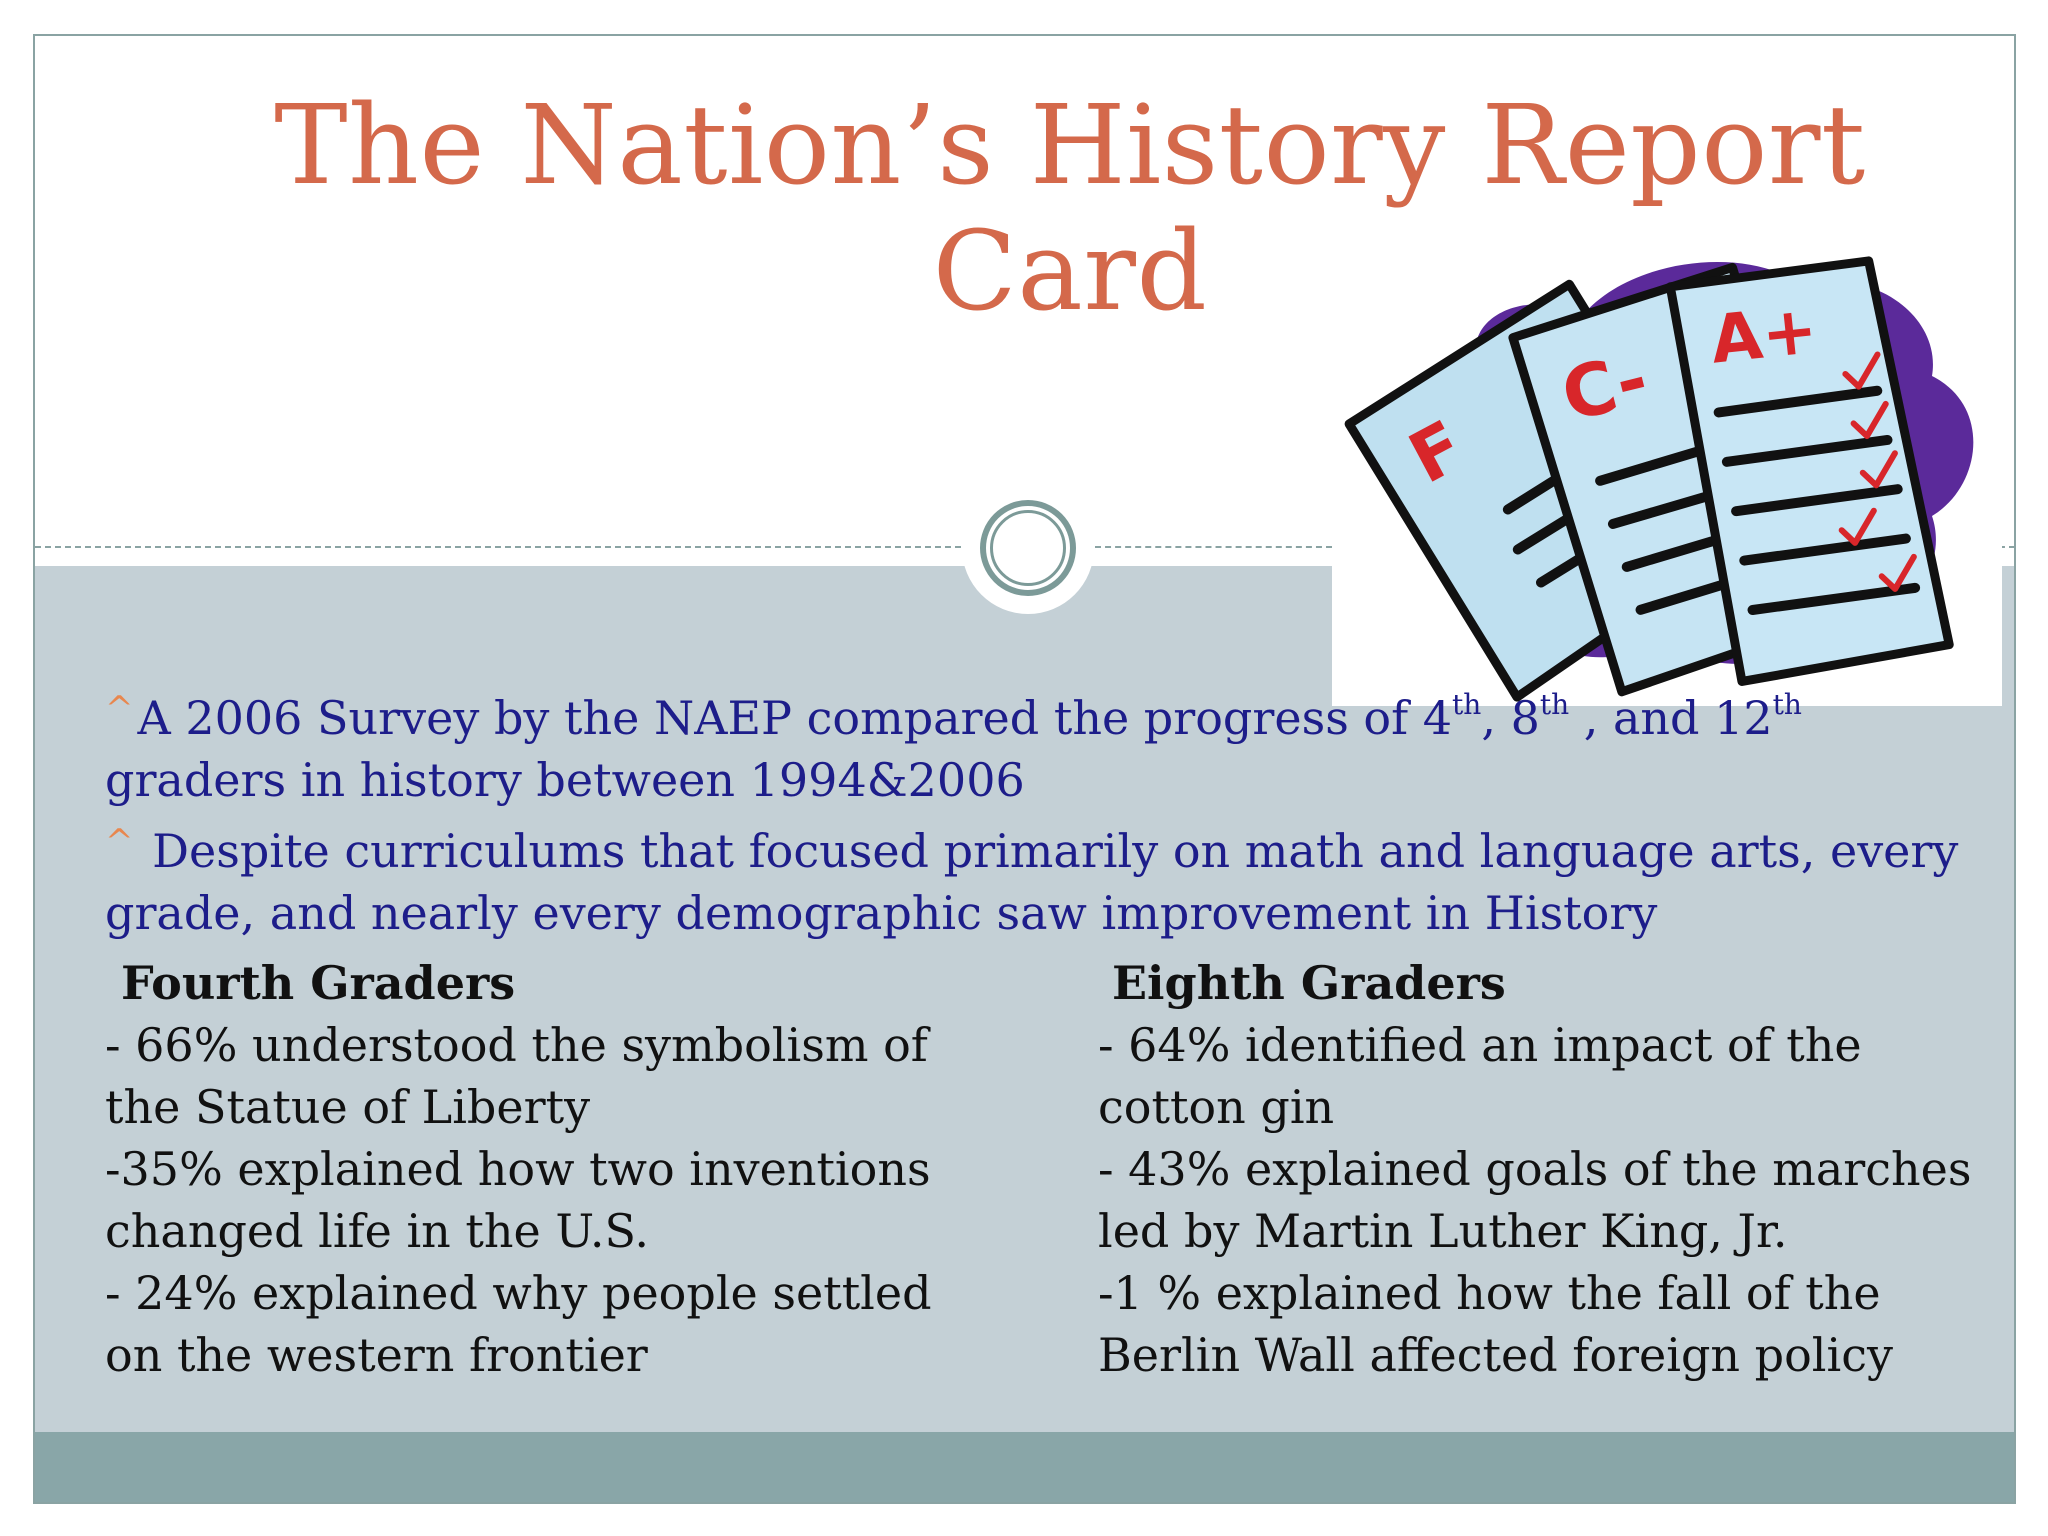 Image resolution: width=2048 pixels, height=1536 pixels. Describe the element at coordinates (565, 780) in the screenshot. I see `intro-p1-part-d: graders in history between 1994&2006` at that location.